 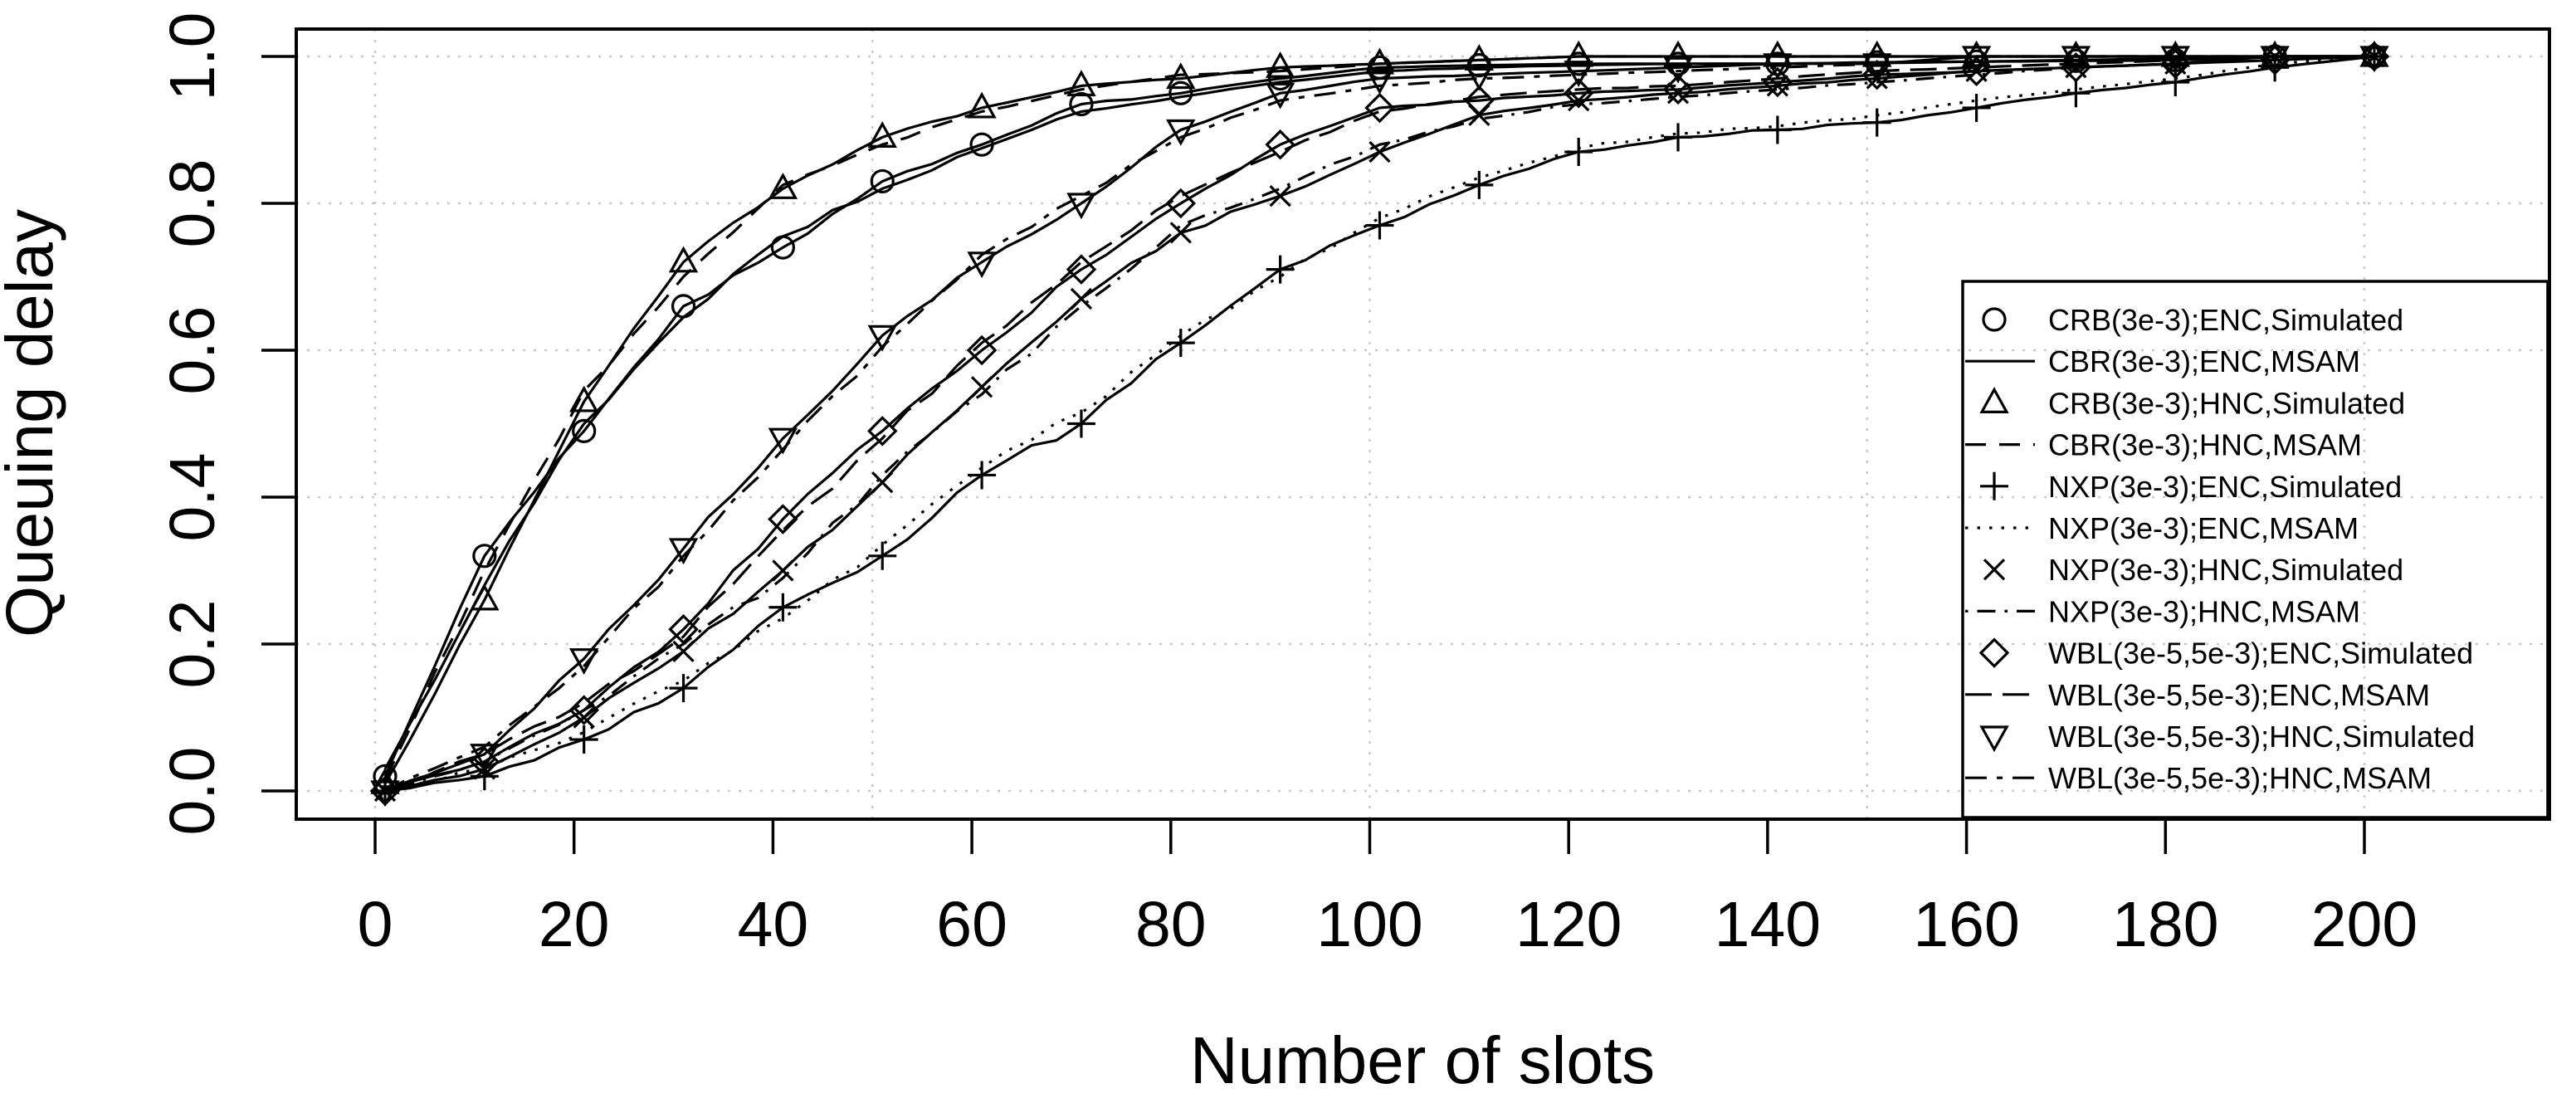 I want to click on x-axis: 0 20 40 60 80 100 120 140 160 180 200, so click(x=1387, y=889).